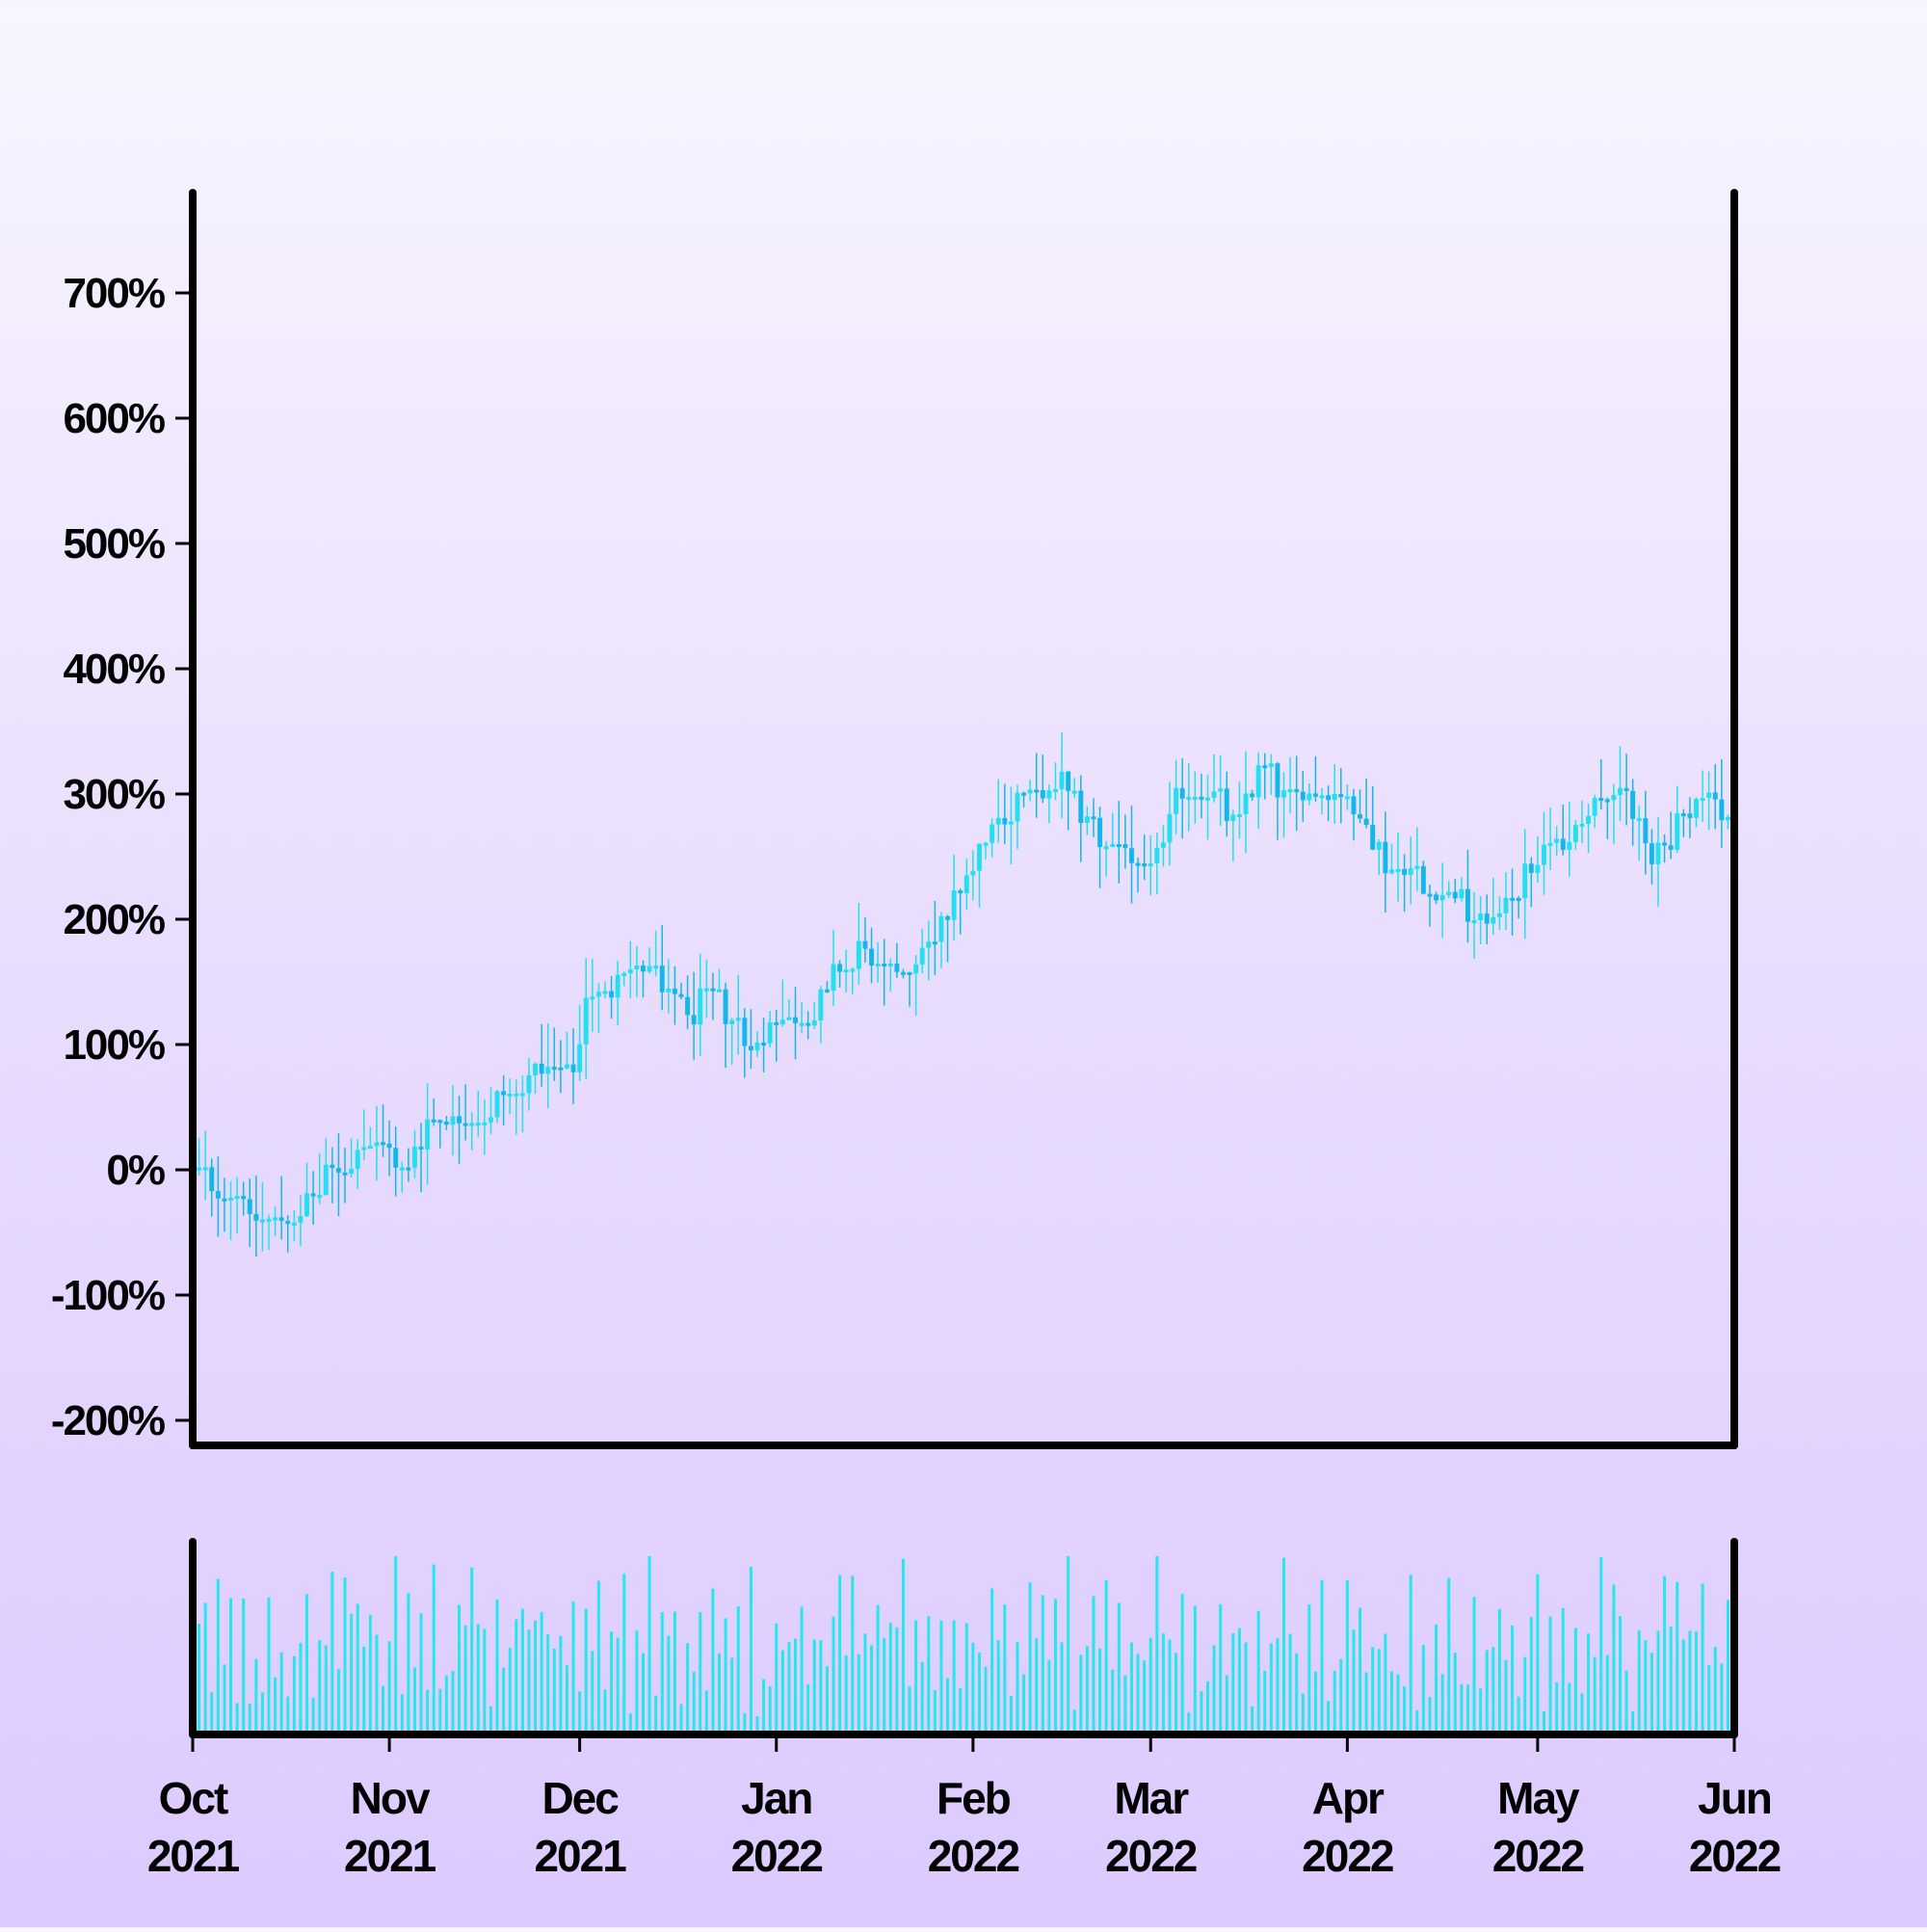 This screenshot has height=1932, width=1927. I want to click on y-tick-label: 300%, so click(113, 794).